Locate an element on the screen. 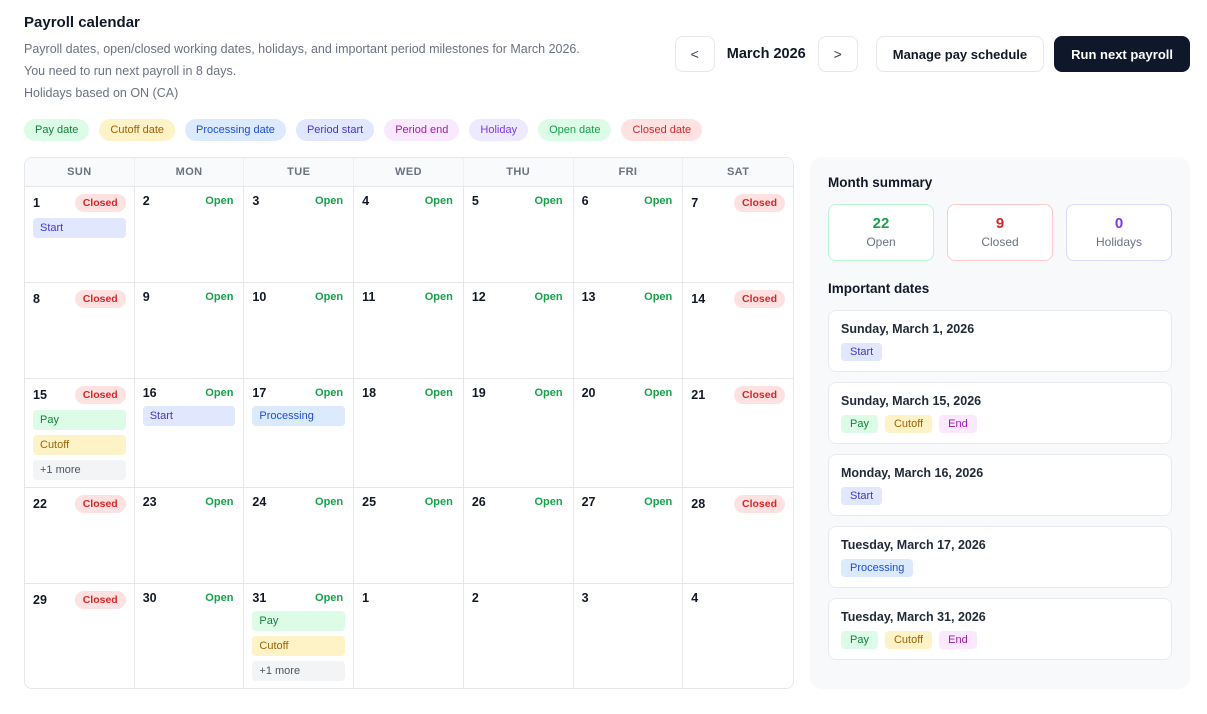 This screenshot has width=1207, height=714. calendar-day-cell: 31 Open Pay Cutoff +1 more is located at coordinates (299, 635).